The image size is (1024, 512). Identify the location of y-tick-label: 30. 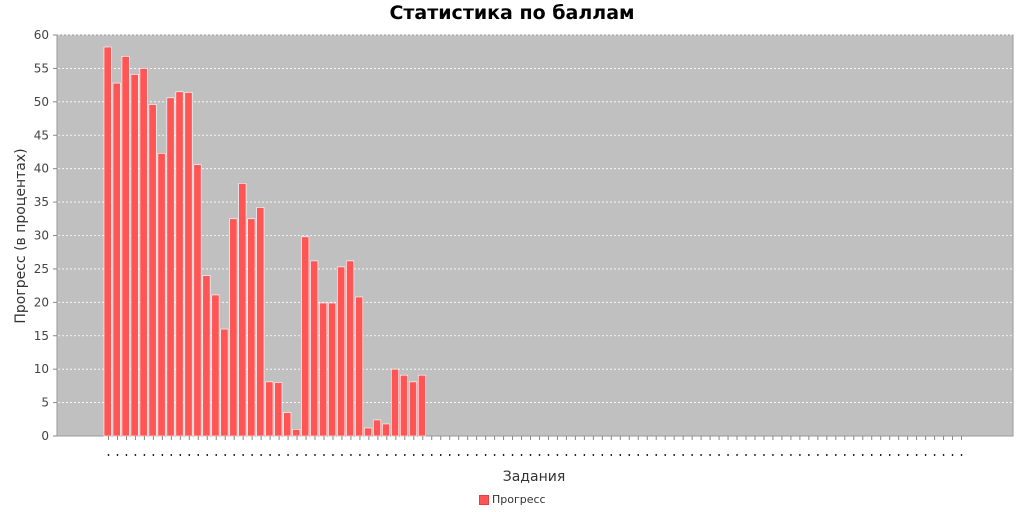
(41, 236).